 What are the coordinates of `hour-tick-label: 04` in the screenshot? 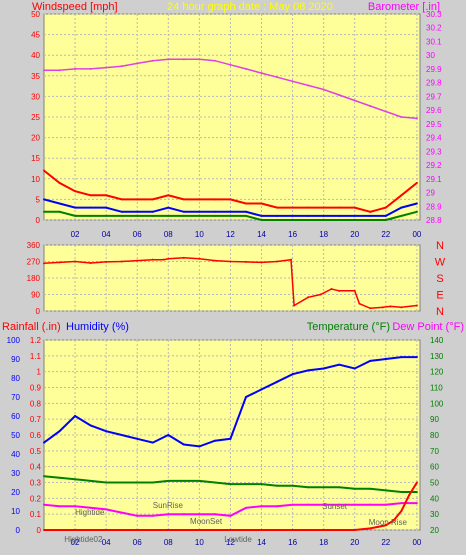 It's located at (106, 542).